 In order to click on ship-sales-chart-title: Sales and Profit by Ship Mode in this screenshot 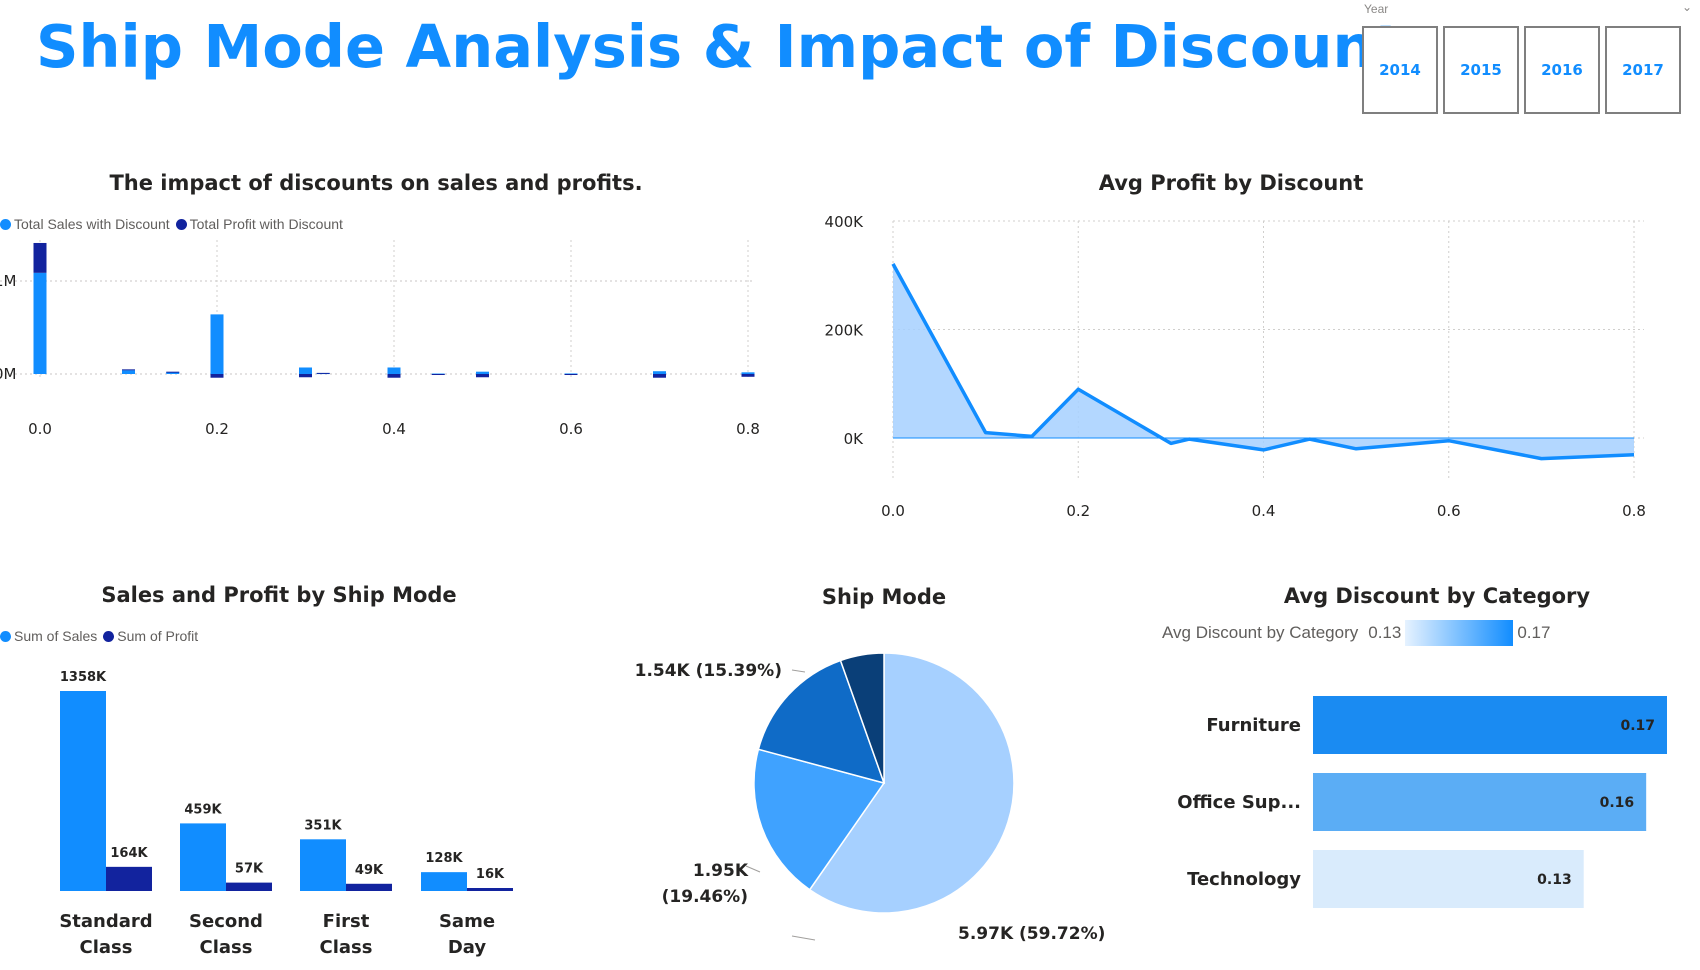, I will do `click(279, 595)`.